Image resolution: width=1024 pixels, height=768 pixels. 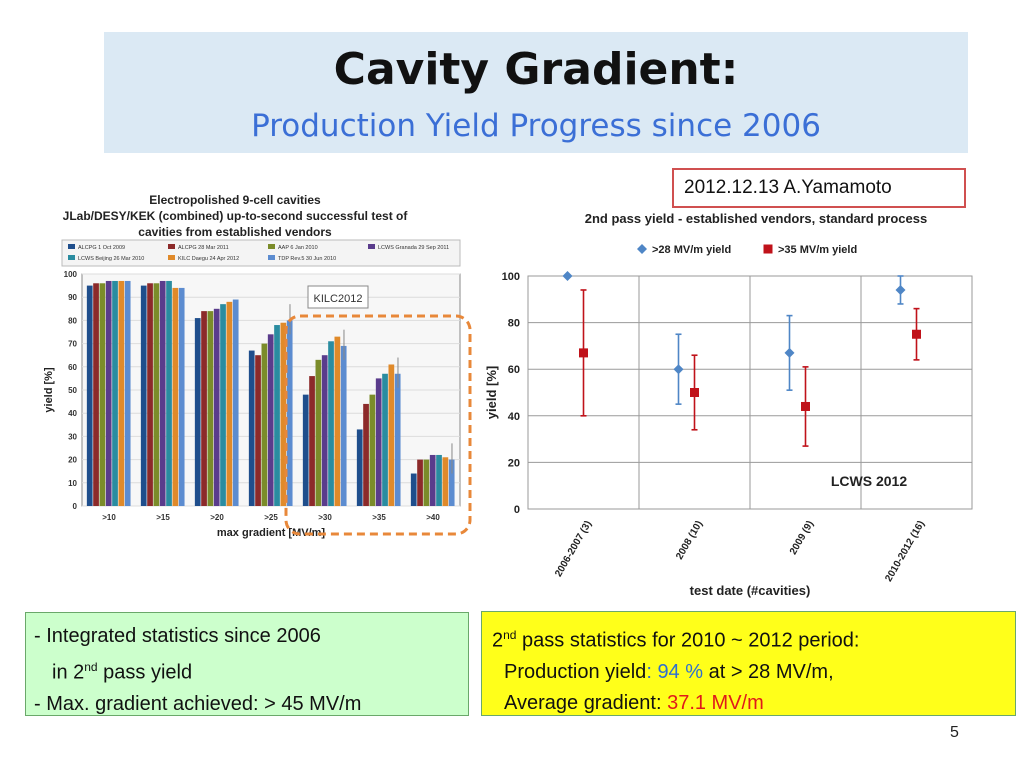 I want to click on bar-legend-label: LCWS Granada 29 Sep 2011, so click(x=413, y=248).